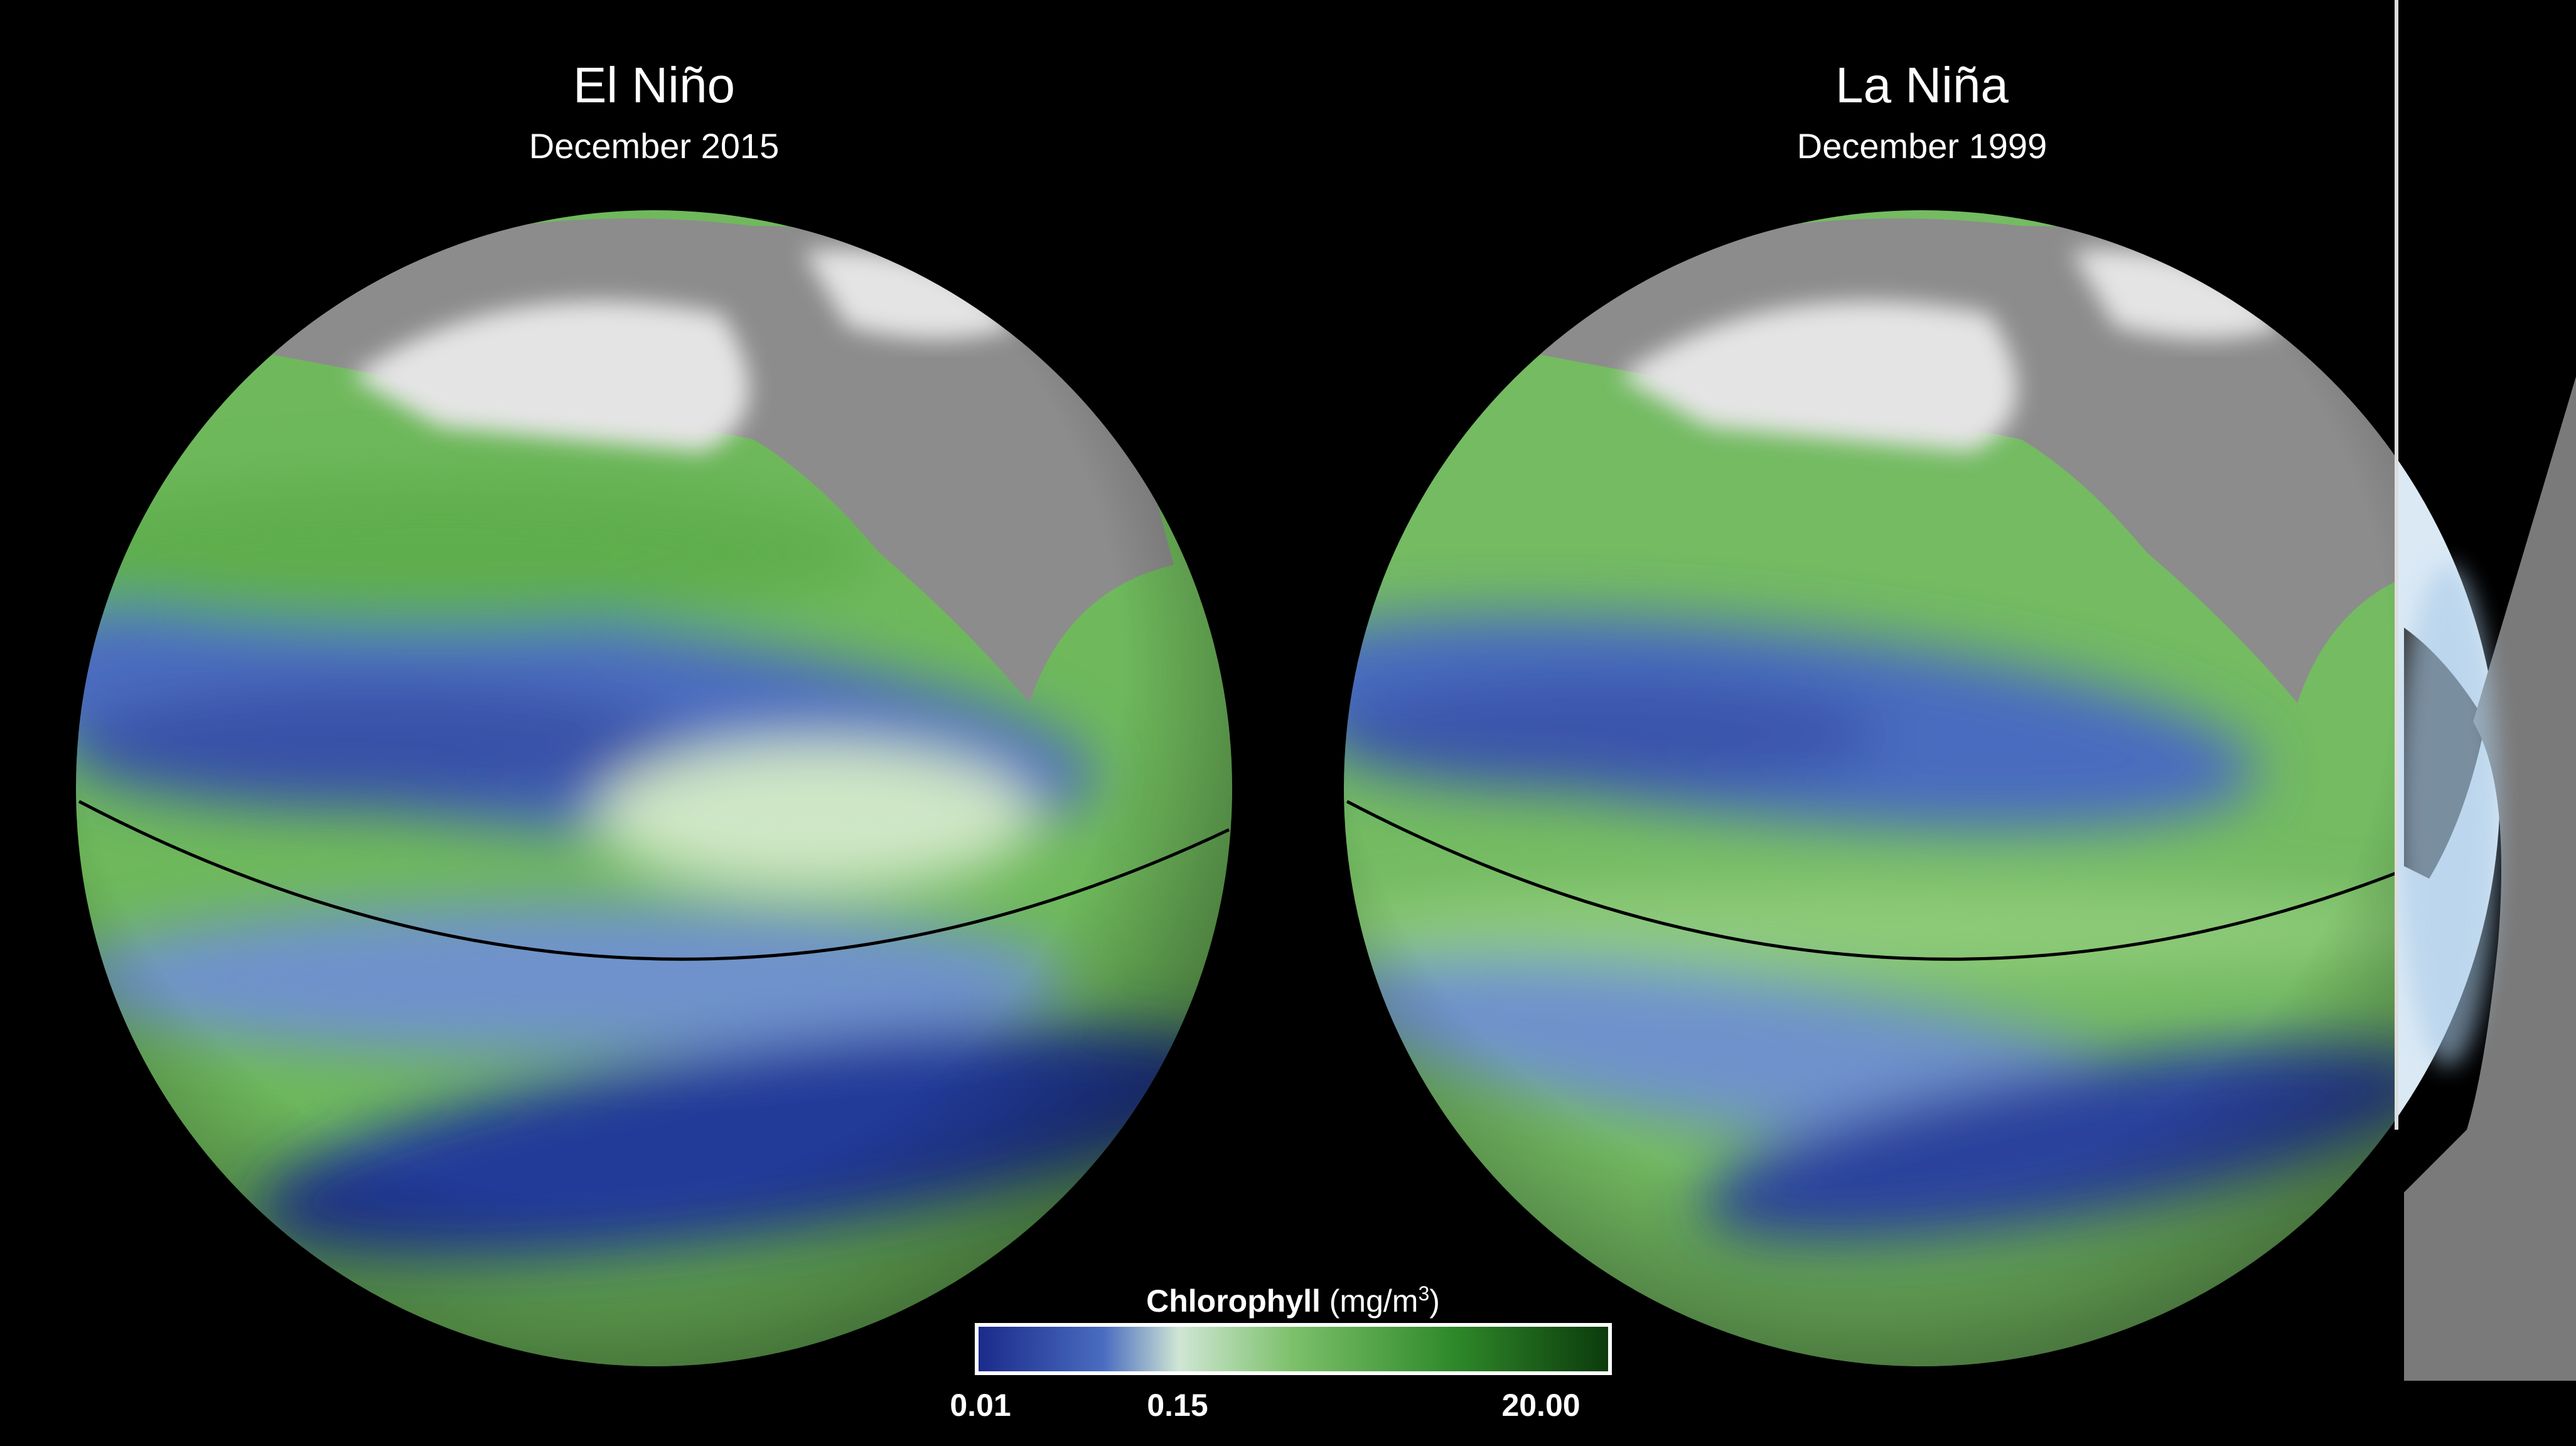 The image size is (2576, 1446). I want to click on panel-subtitle: December 2015, so click(654, 146).